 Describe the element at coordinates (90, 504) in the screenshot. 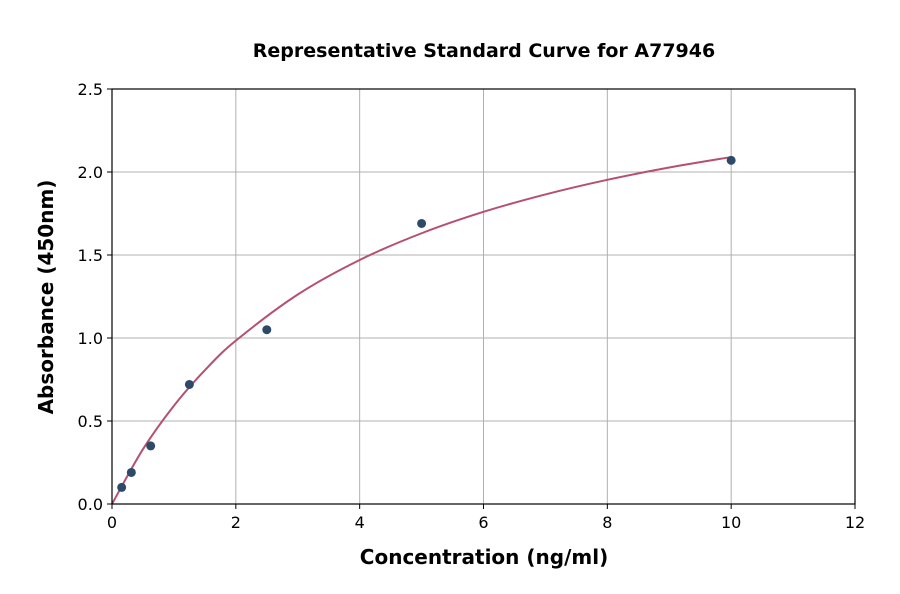

I see `y-tick-label: 0.0` at that location.